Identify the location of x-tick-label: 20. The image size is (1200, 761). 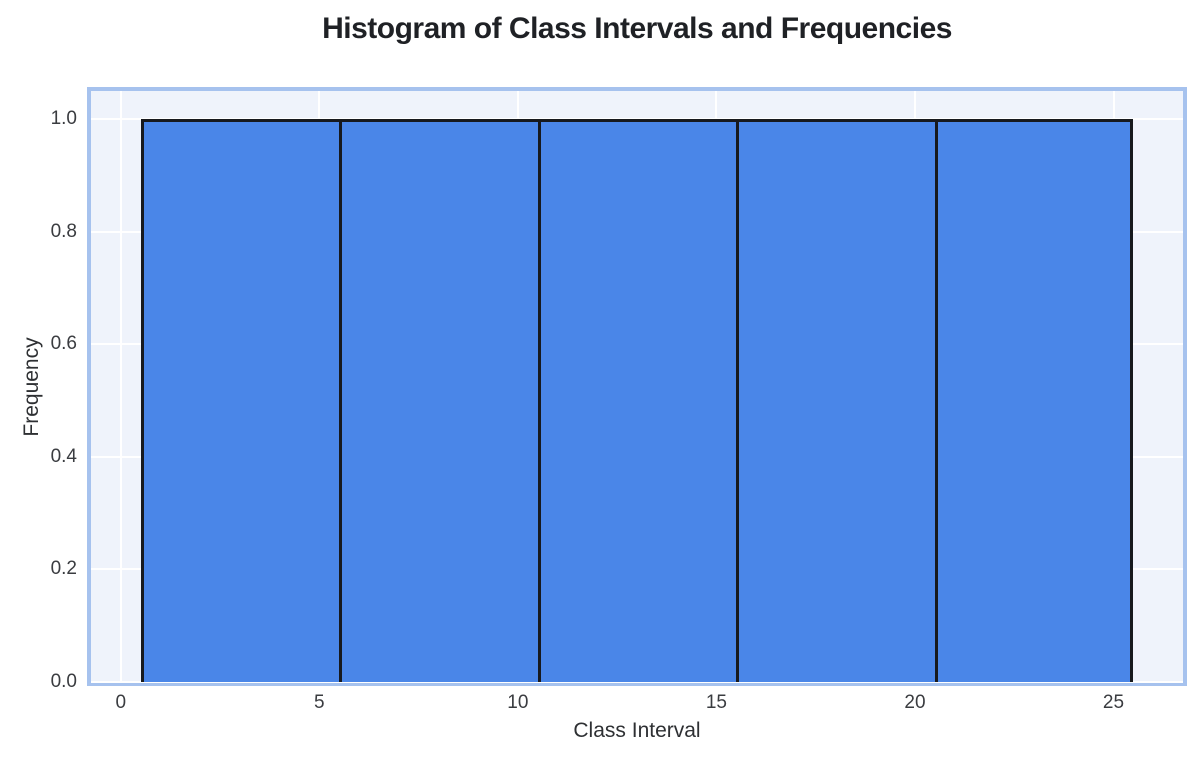
(915, 702).